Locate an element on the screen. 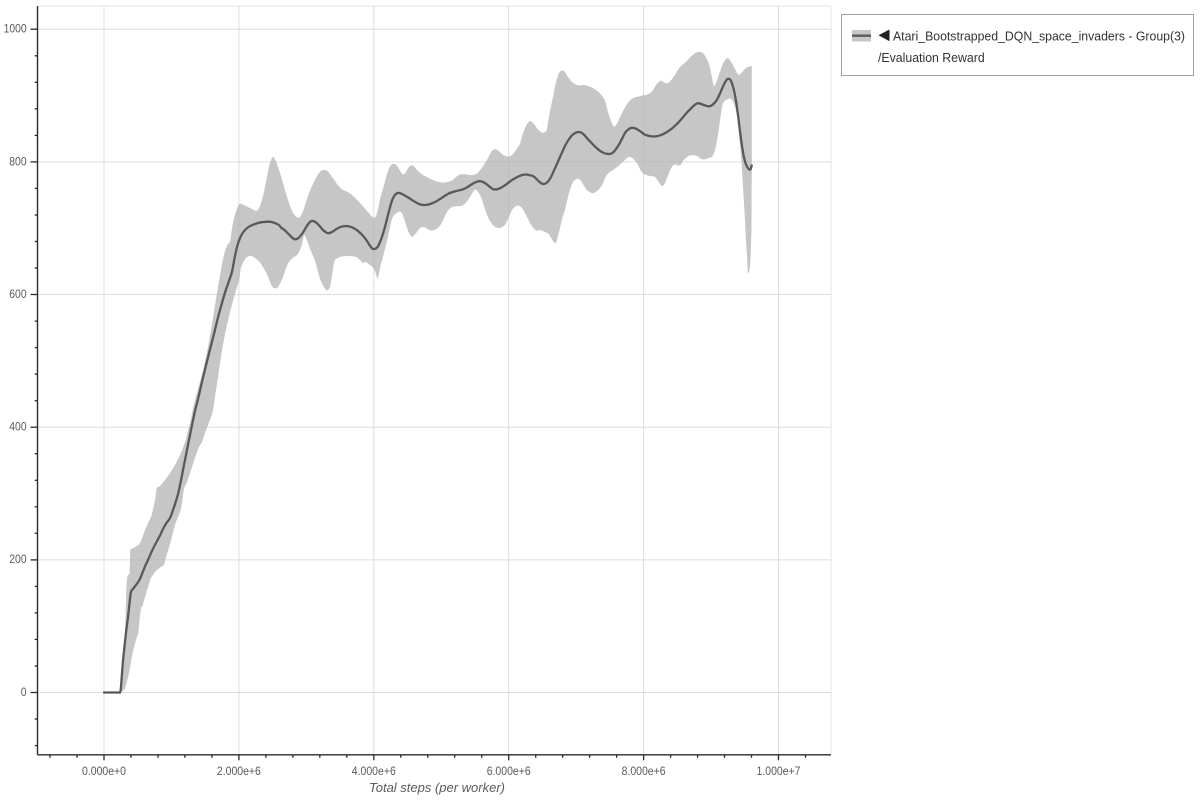  svg-text: 4.000e+6 is located at coordinates (374, 771).